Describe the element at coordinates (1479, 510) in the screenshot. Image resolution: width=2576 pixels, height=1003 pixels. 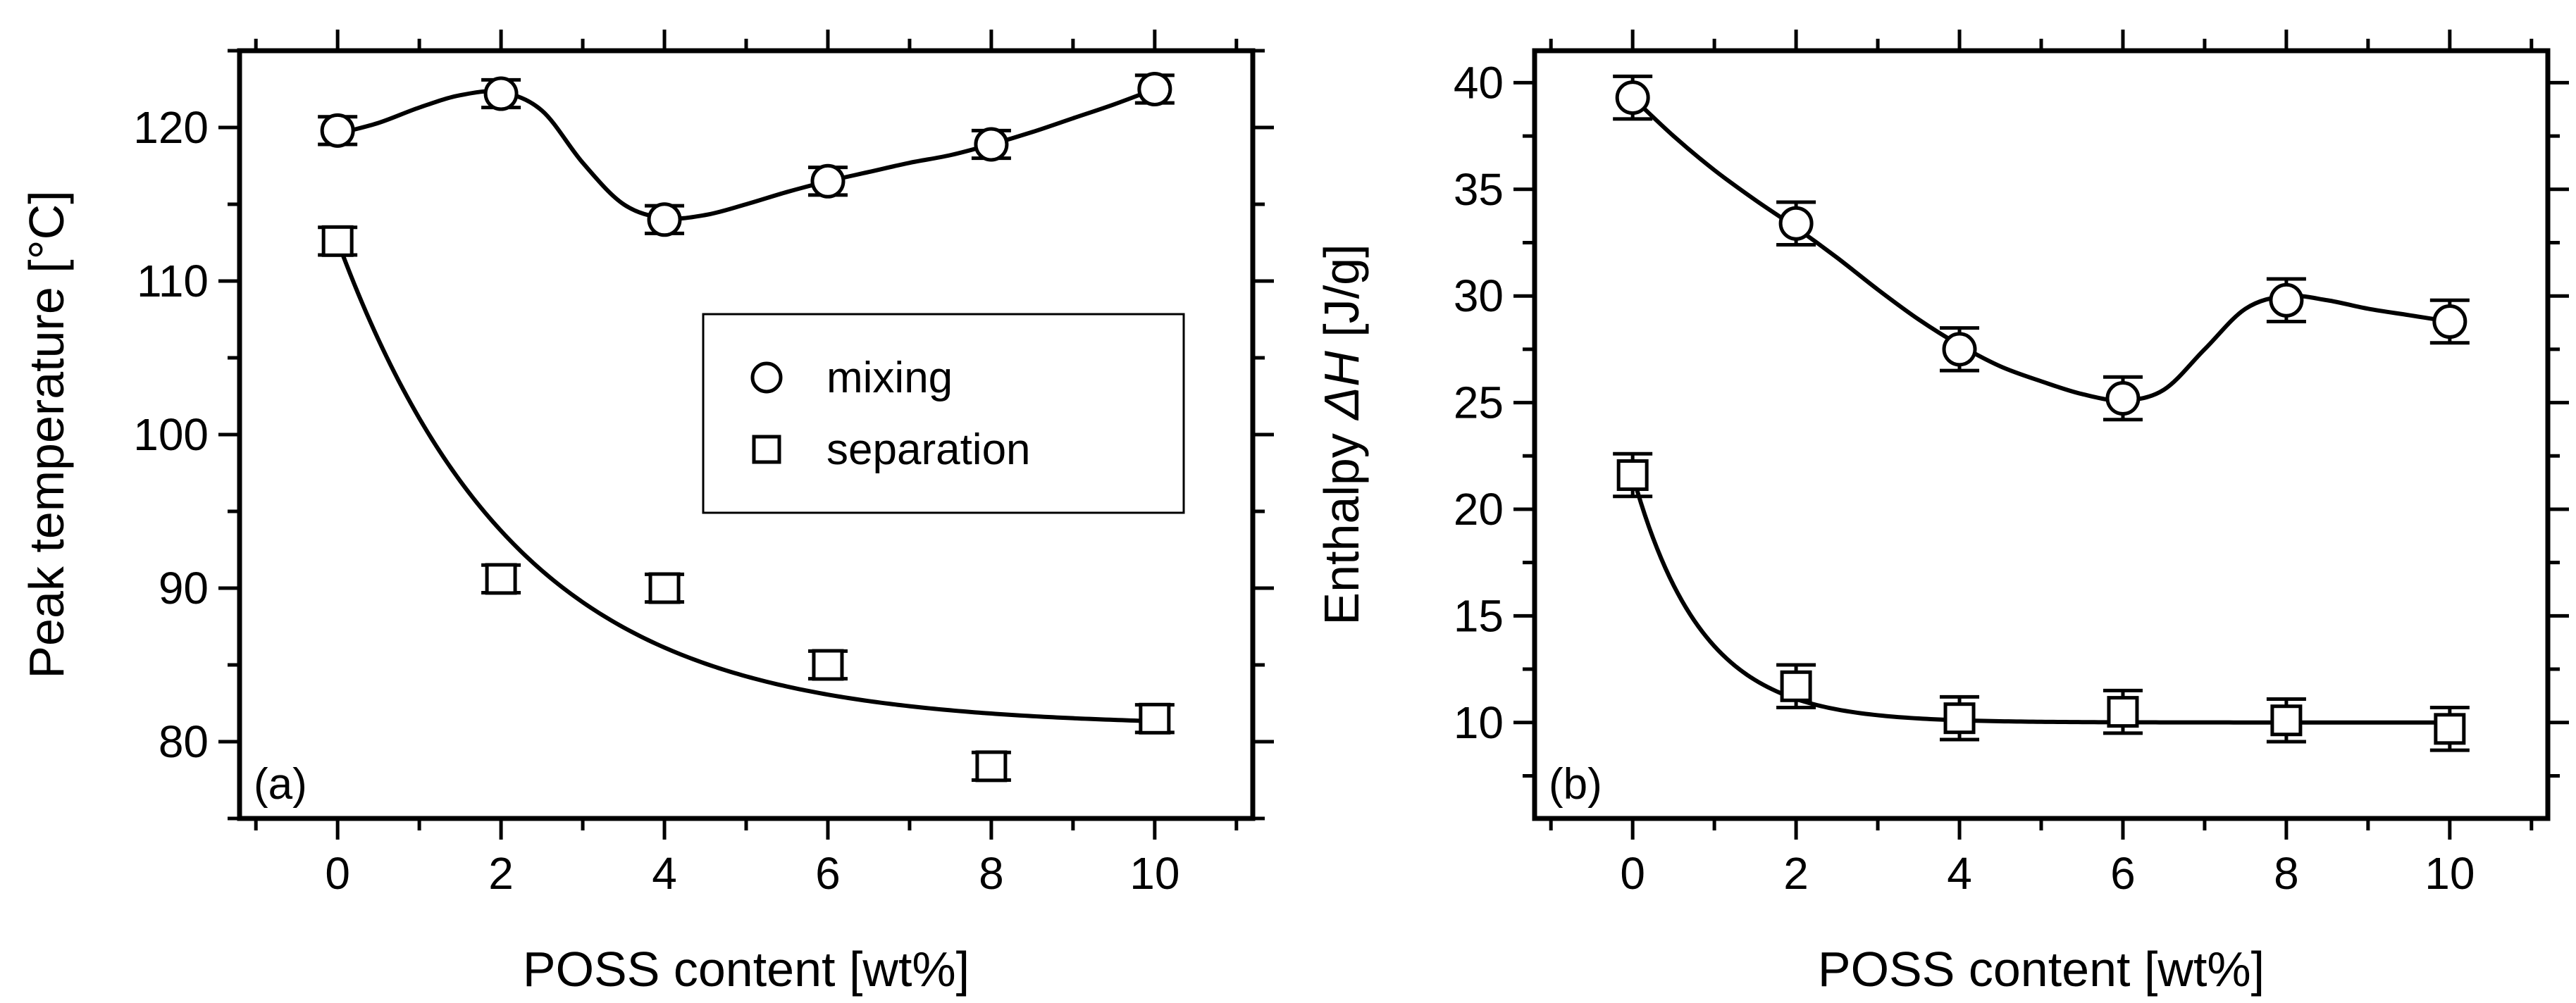
I see `y-tick-label: 20` at that location.